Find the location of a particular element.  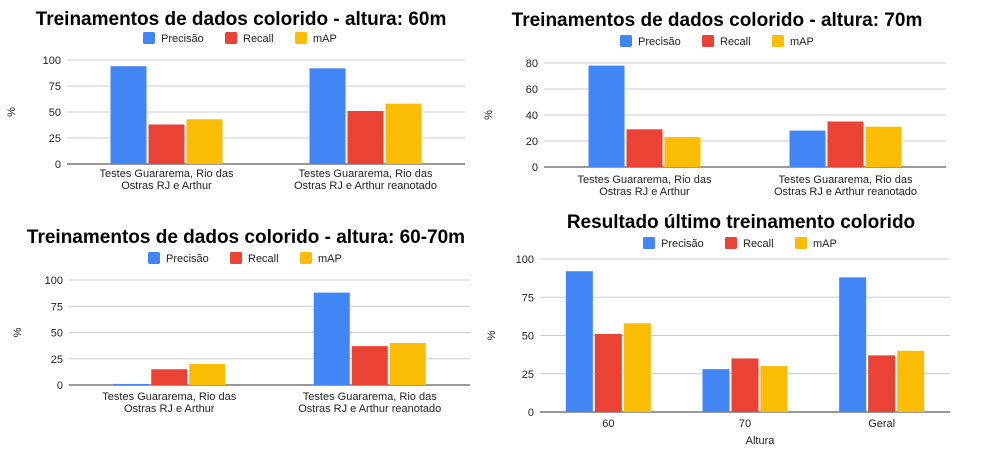

y-tick-label: 20 is located at coordinates (532, 142).